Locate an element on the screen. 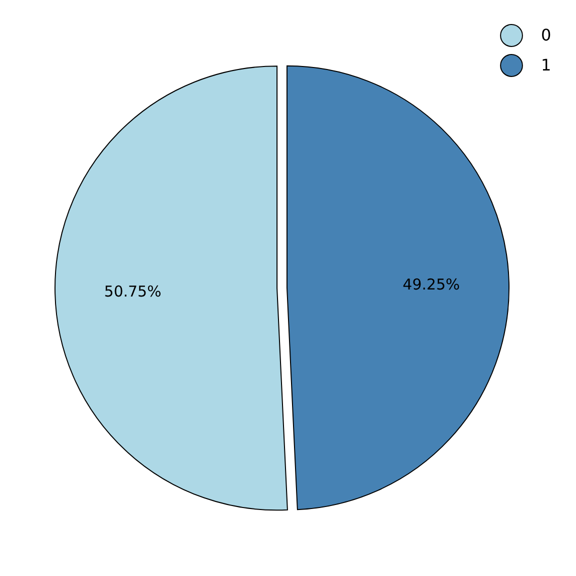 The height and width of the screenshot is (576, 576). legend-label: 0 is located at coordinates (546, 35).